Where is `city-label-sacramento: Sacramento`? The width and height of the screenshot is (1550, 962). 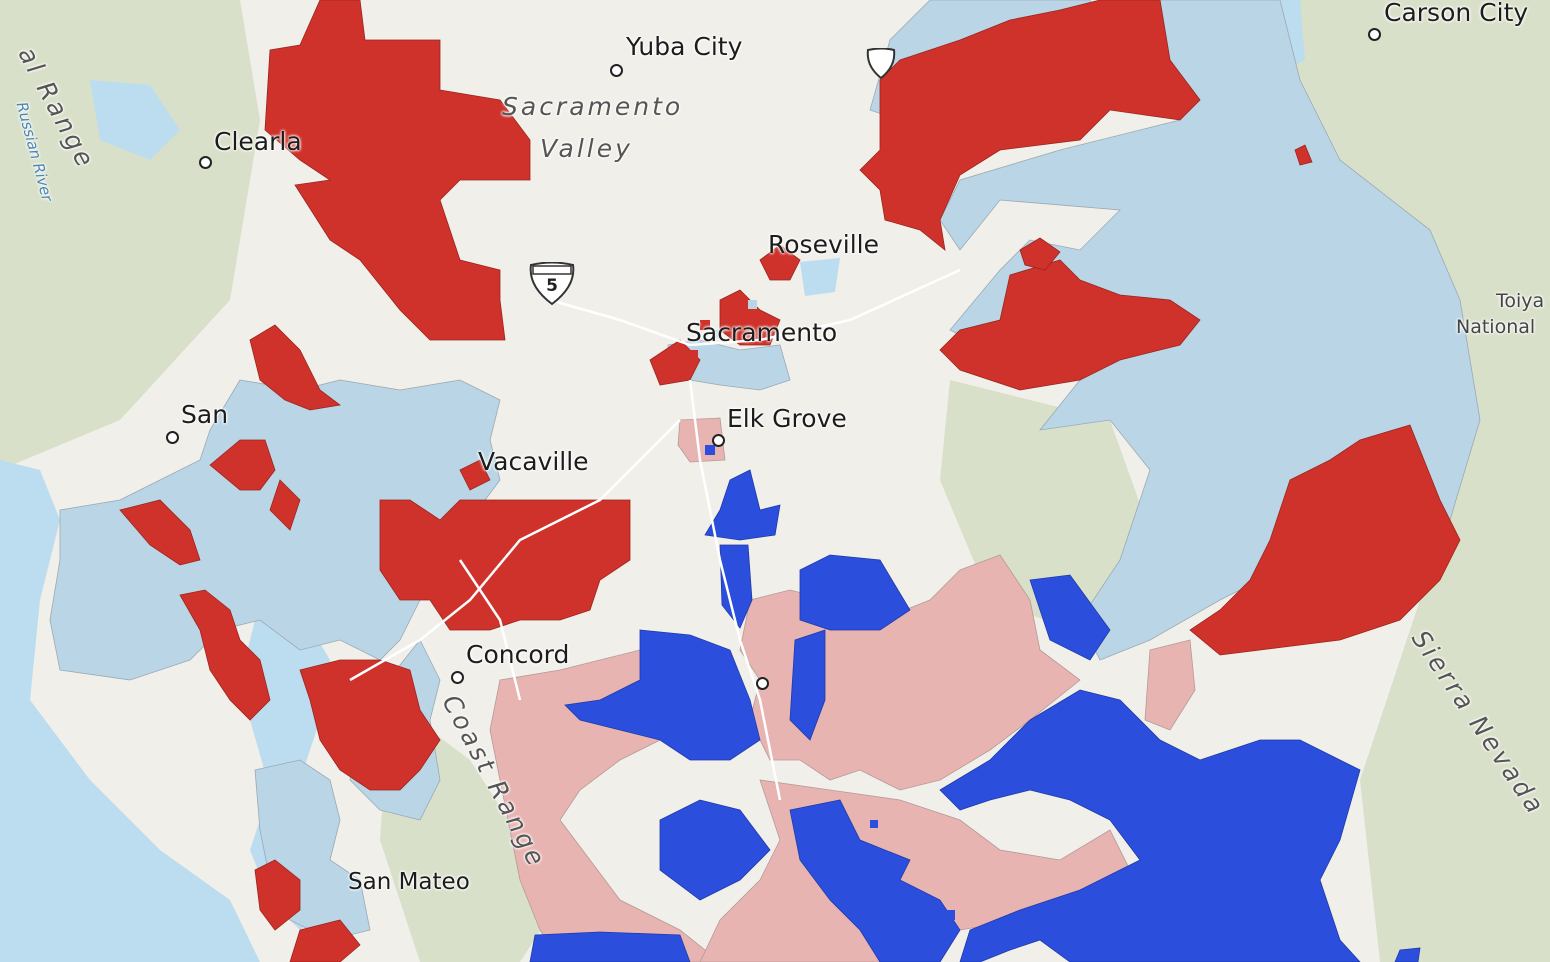 city-label-sacramento: Sacramento is located at coordinates (762, 332).